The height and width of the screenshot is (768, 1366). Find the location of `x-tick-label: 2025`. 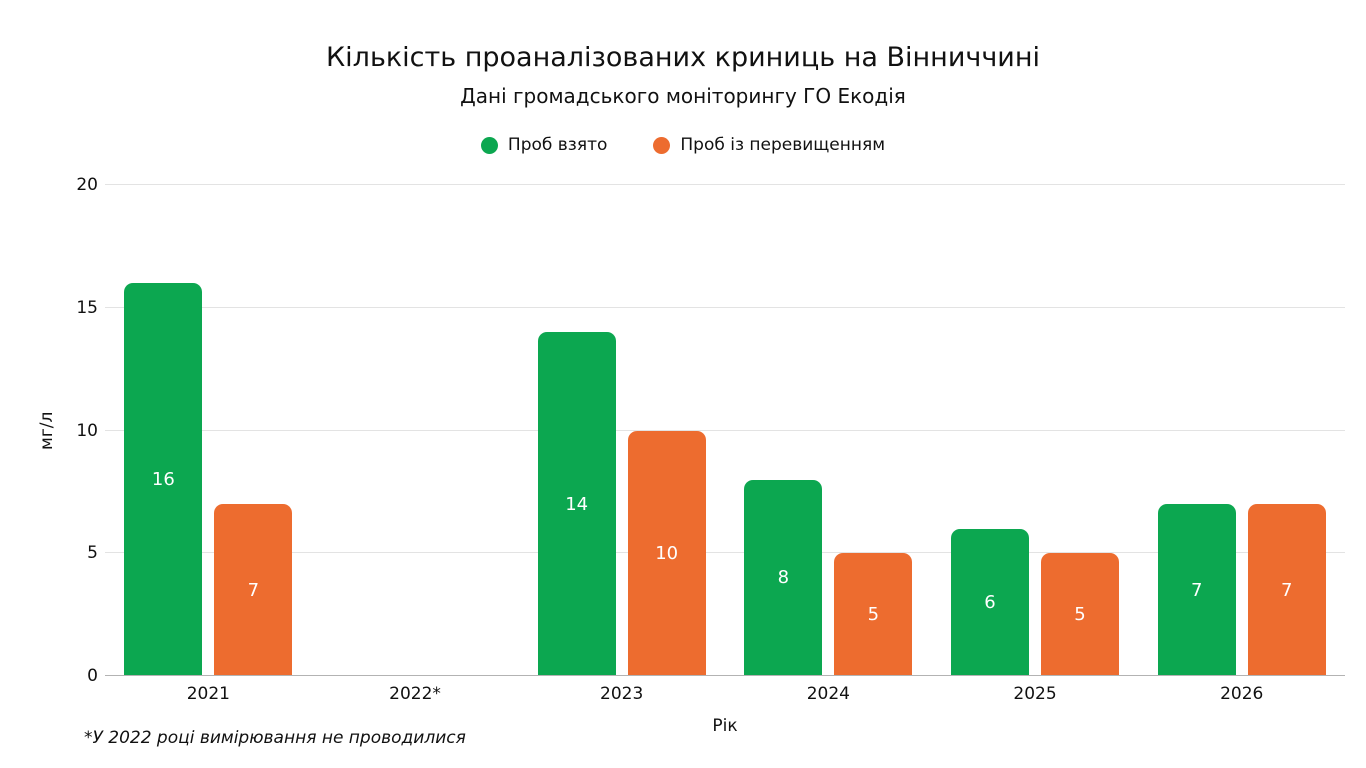

x-tick-label: 2025 is located at coordinates (1035, 694).